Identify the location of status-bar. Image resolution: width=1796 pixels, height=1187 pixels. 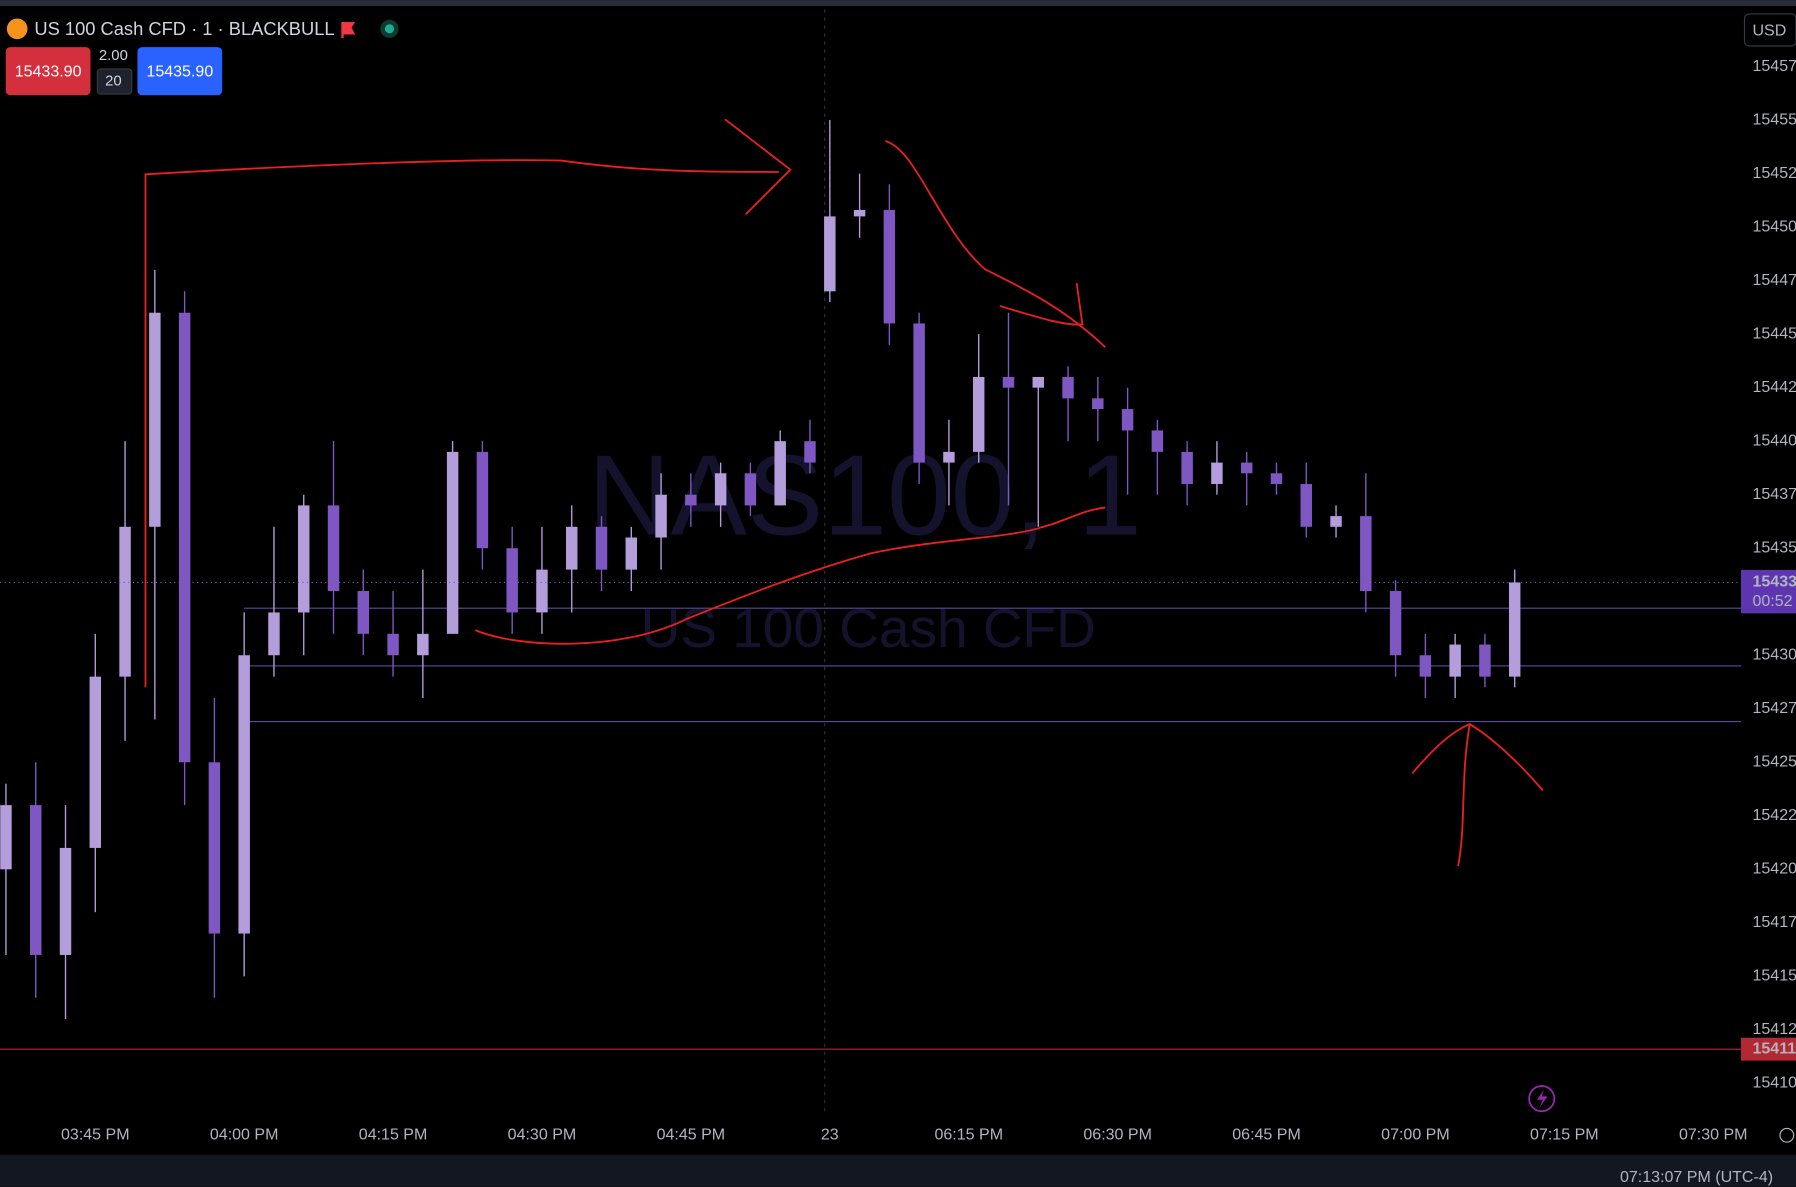
(898, 1170).